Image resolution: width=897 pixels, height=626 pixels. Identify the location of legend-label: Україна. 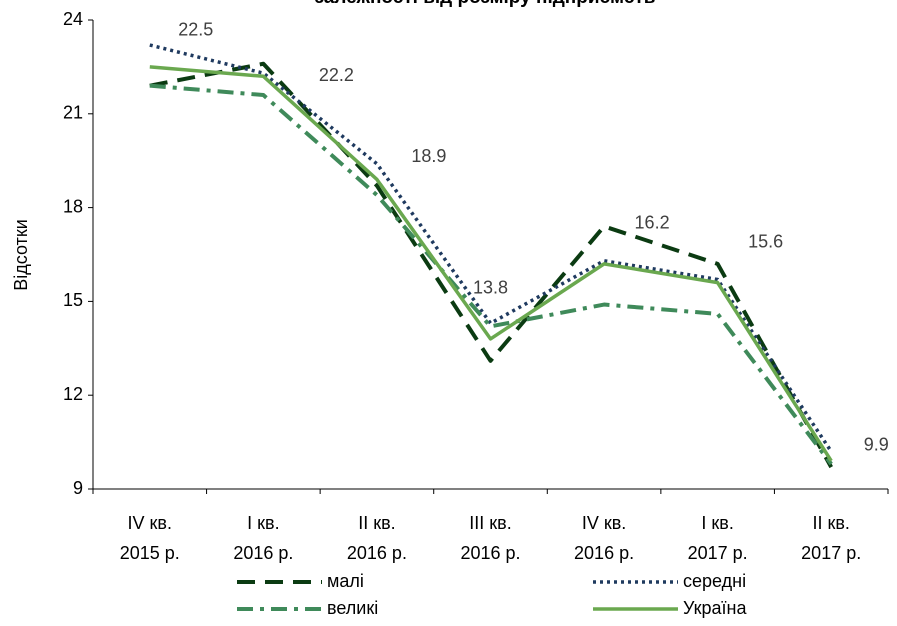
(715, 608).